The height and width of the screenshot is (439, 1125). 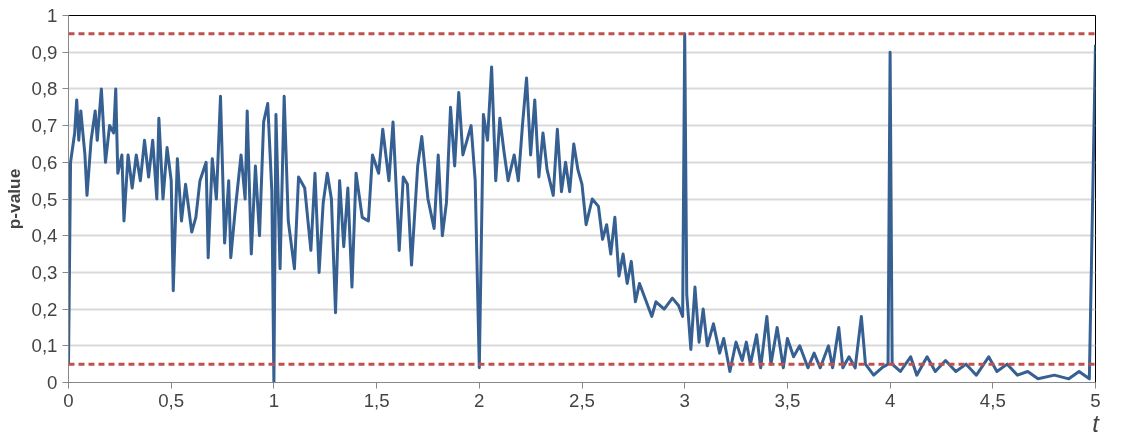 I want to click on x-tick-label: 2,5, so click(x=582, y=400).